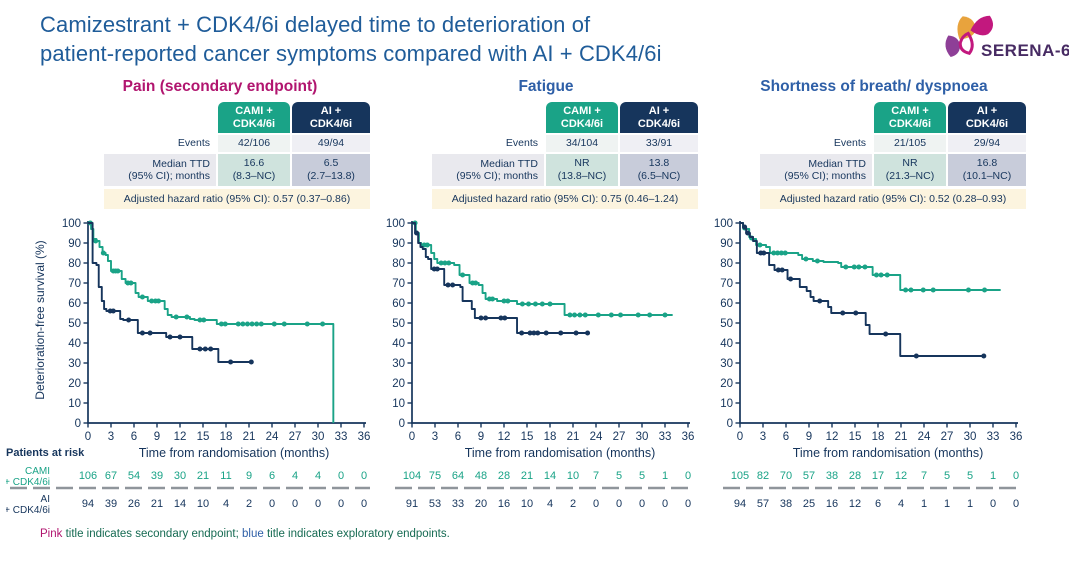 This screenshot has width=1077, height=564. Describe the element at coordinates (331, 170) in the screenshot. I see `median-ai-value: 6.5 (2.7–13.8)` at that location.